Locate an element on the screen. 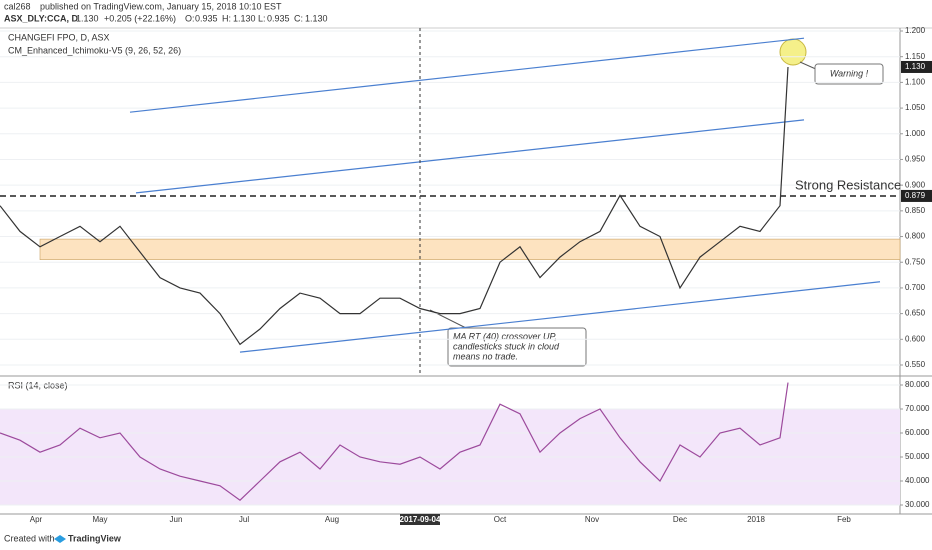  x-tick-label: Dec is located at coordinates (680, 519).